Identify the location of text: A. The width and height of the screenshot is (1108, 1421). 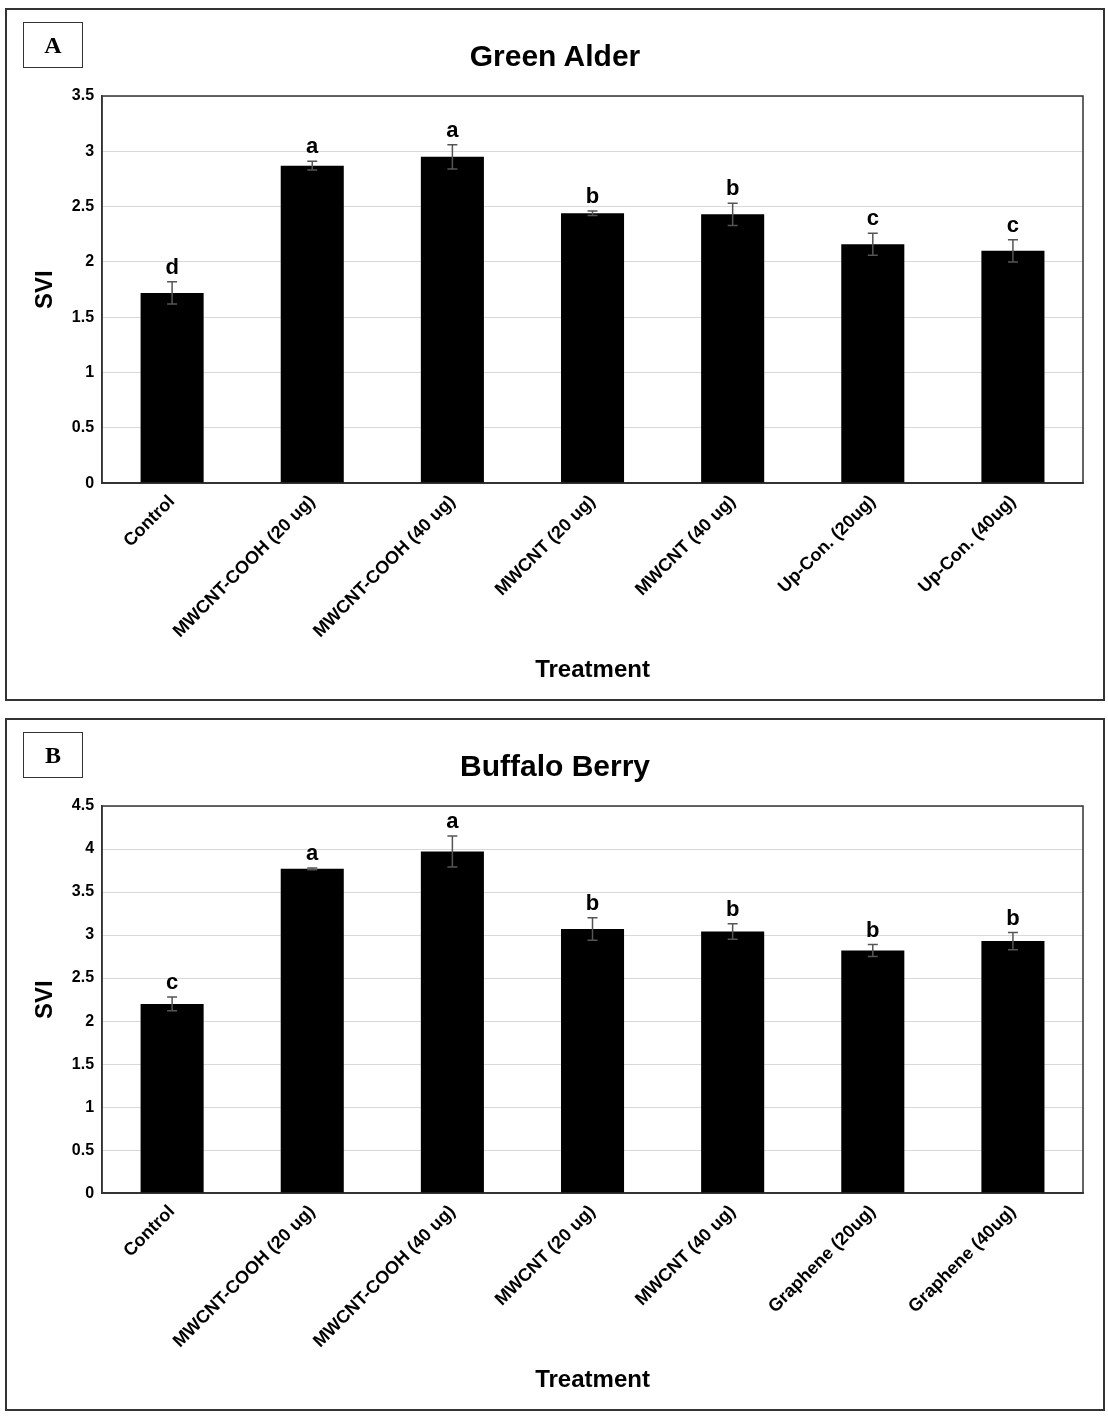
(53, 45).